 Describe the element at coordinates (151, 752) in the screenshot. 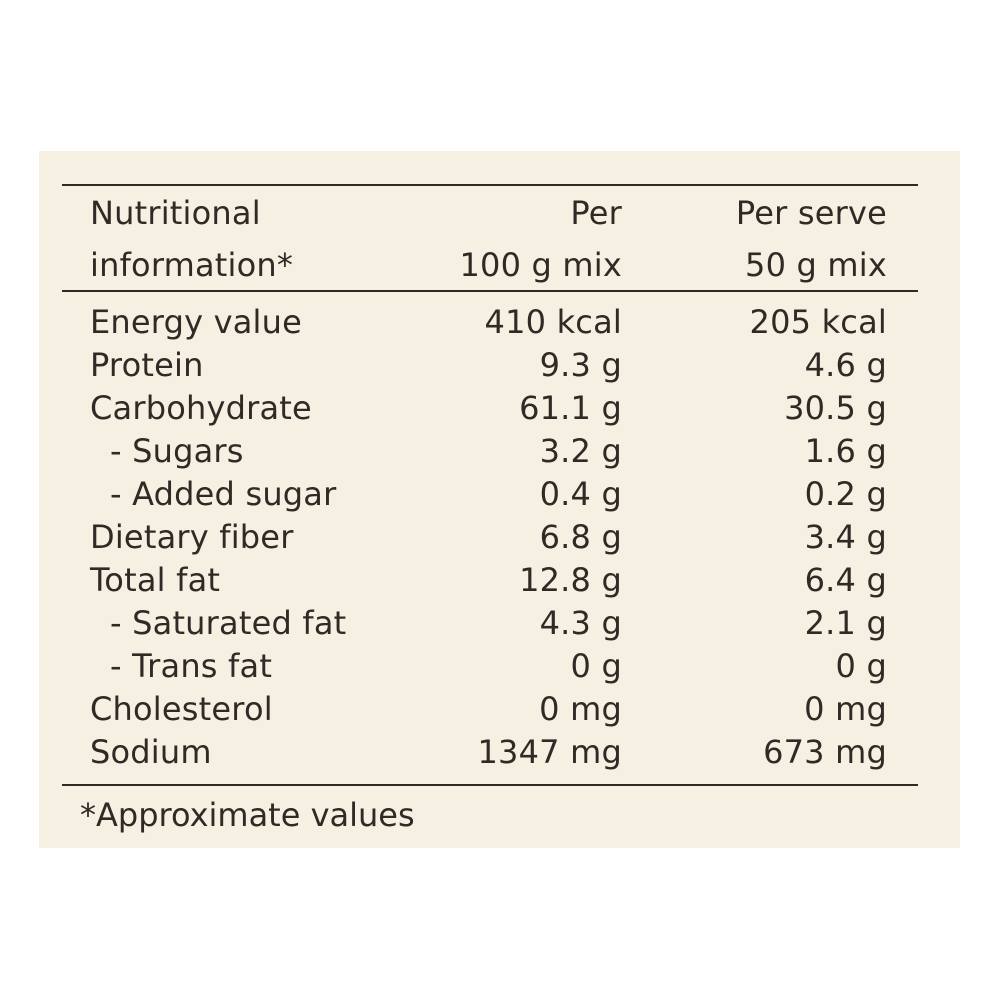

I see `row-label: Sodium` at that location.